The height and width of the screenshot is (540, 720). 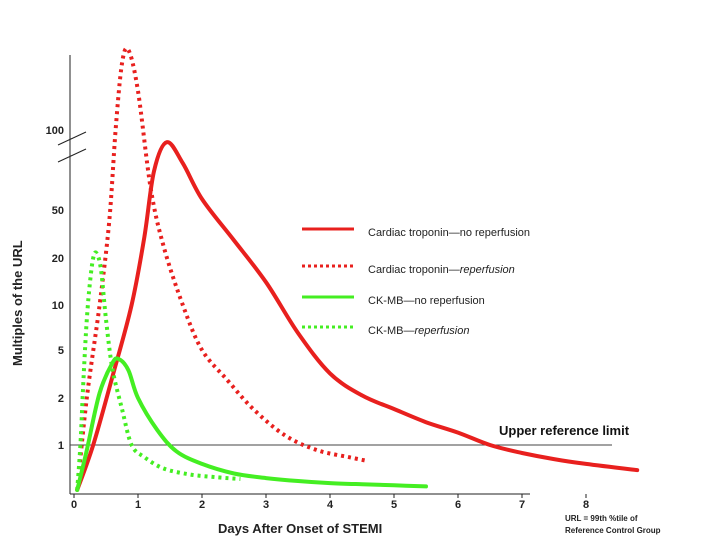 What do you see at coordinates (522, 505) in the screenshot?
I see `x-tick-label: 7` at bounding box center [522, 505].